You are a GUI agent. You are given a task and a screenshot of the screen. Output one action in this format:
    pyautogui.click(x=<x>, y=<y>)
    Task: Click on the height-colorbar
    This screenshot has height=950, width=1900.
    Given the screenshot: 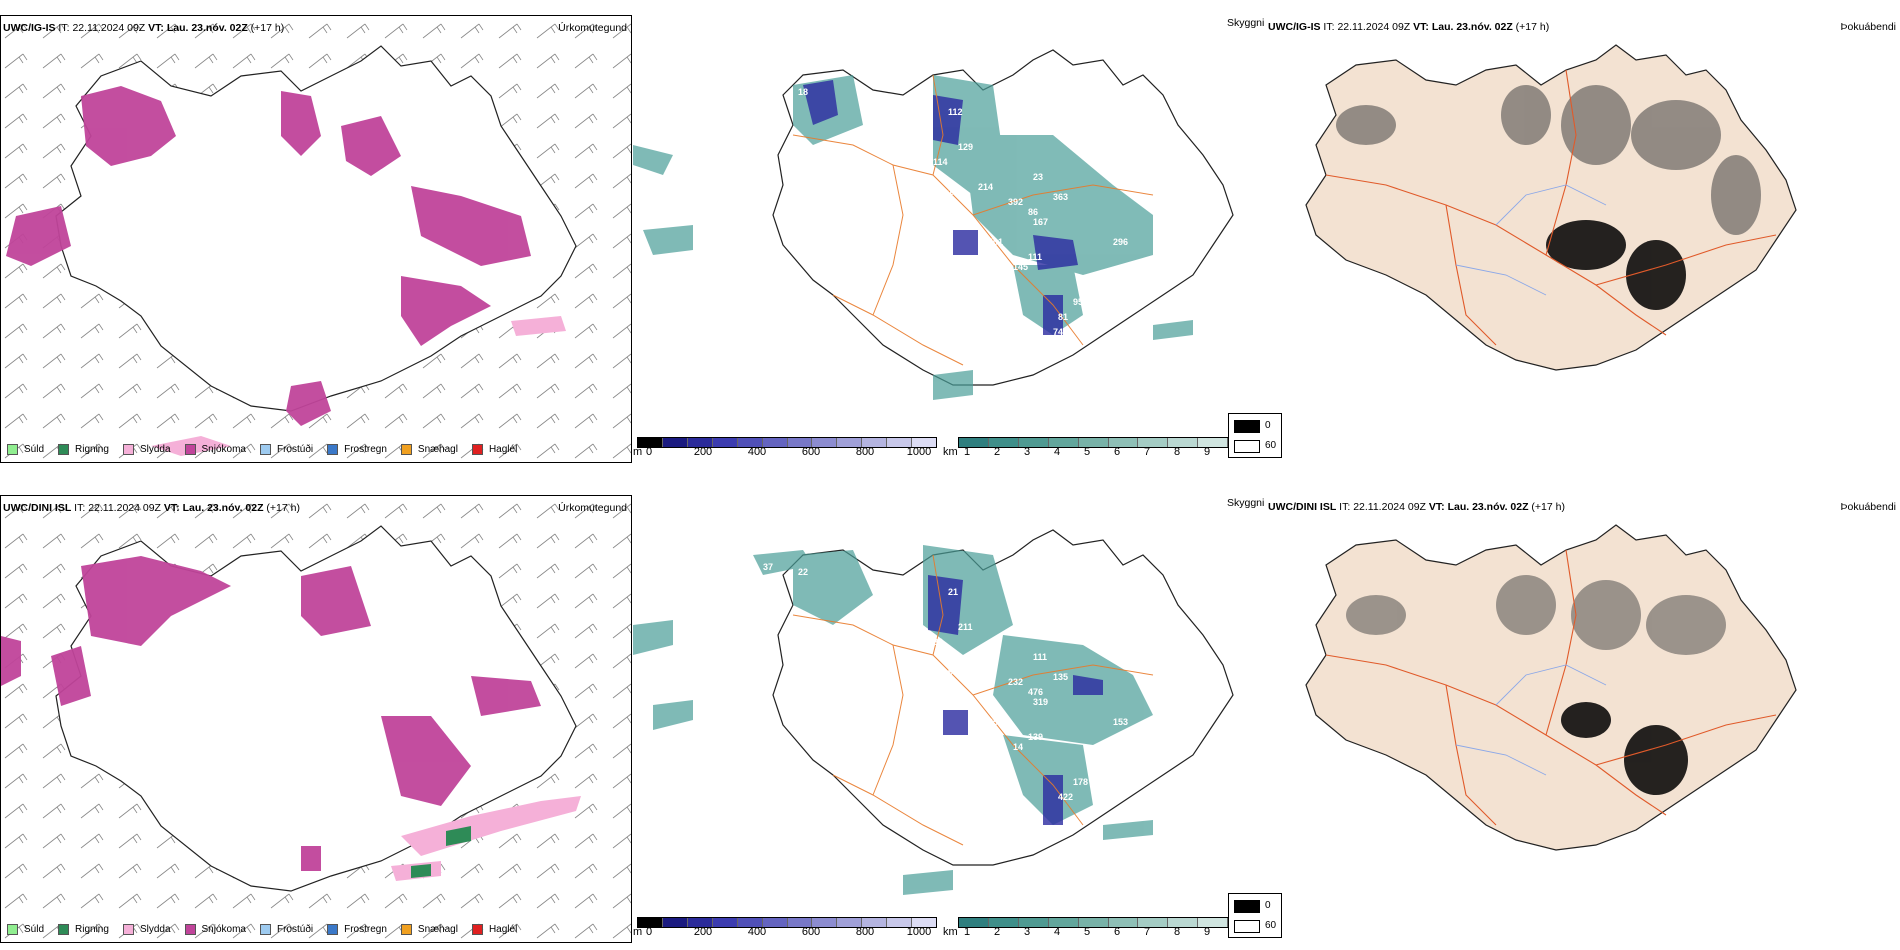 What is the action you would take?
    pyautogui.click(x=787, y=442)
    